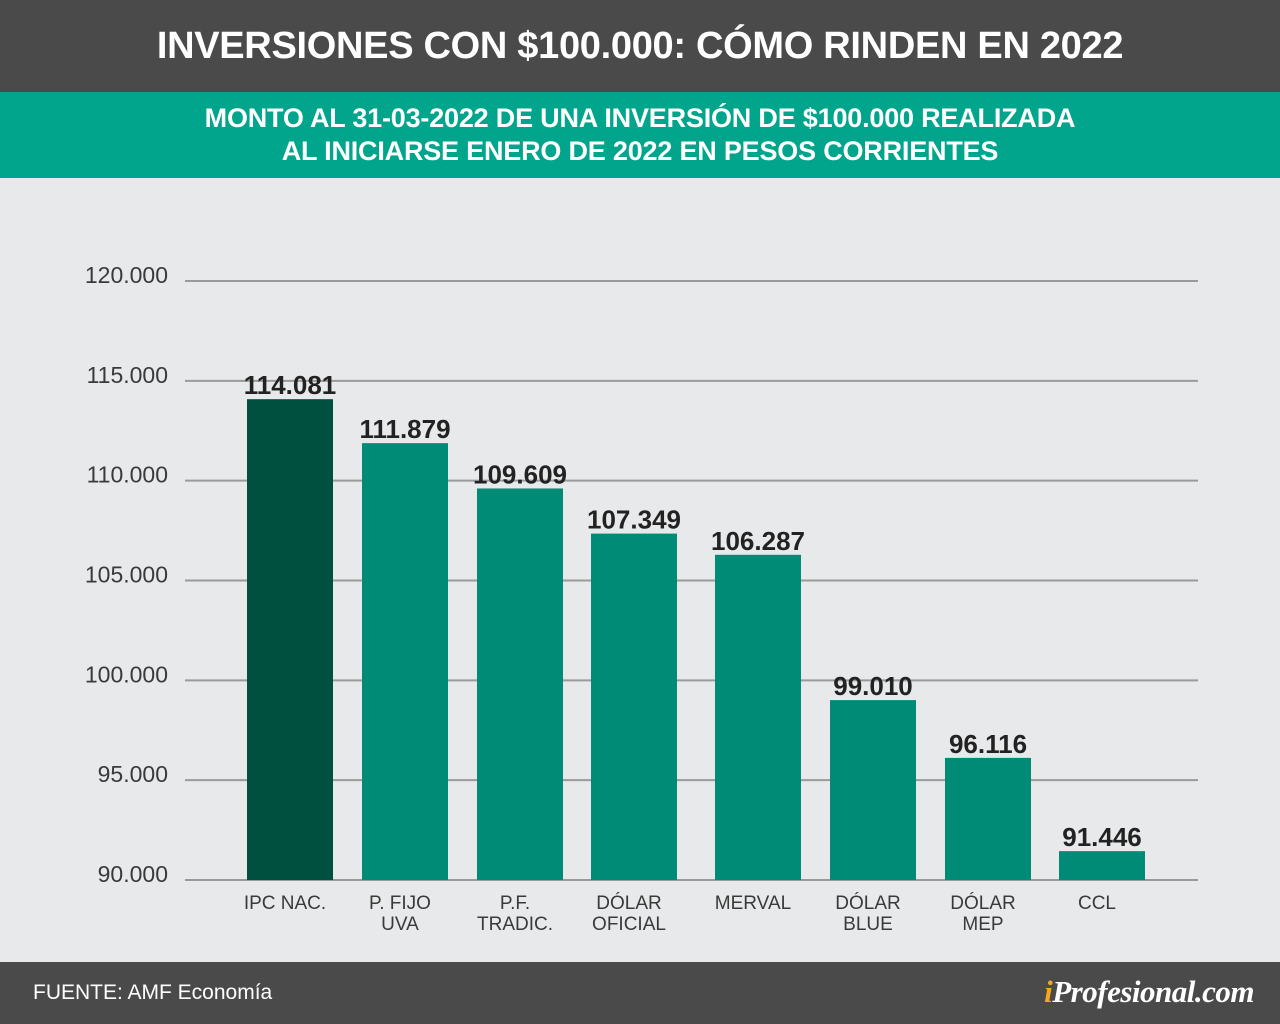 Image resolution: width=1280 pixels, height=1024 pixels. I want to click on x-category-label: MERVAL, so click(753, 903).